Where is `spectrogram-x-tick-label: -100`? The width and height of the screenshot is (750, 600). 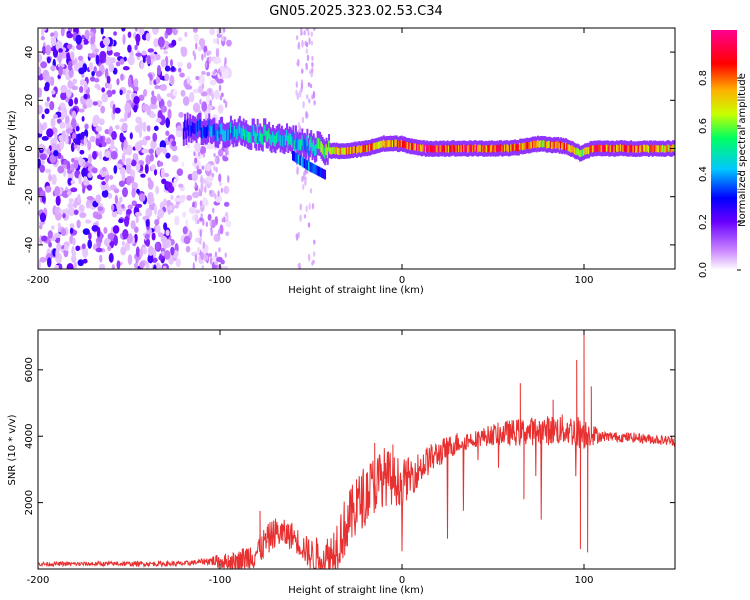 spectrogram-x-tick-label: -100 is located at coordinates (220, 280).